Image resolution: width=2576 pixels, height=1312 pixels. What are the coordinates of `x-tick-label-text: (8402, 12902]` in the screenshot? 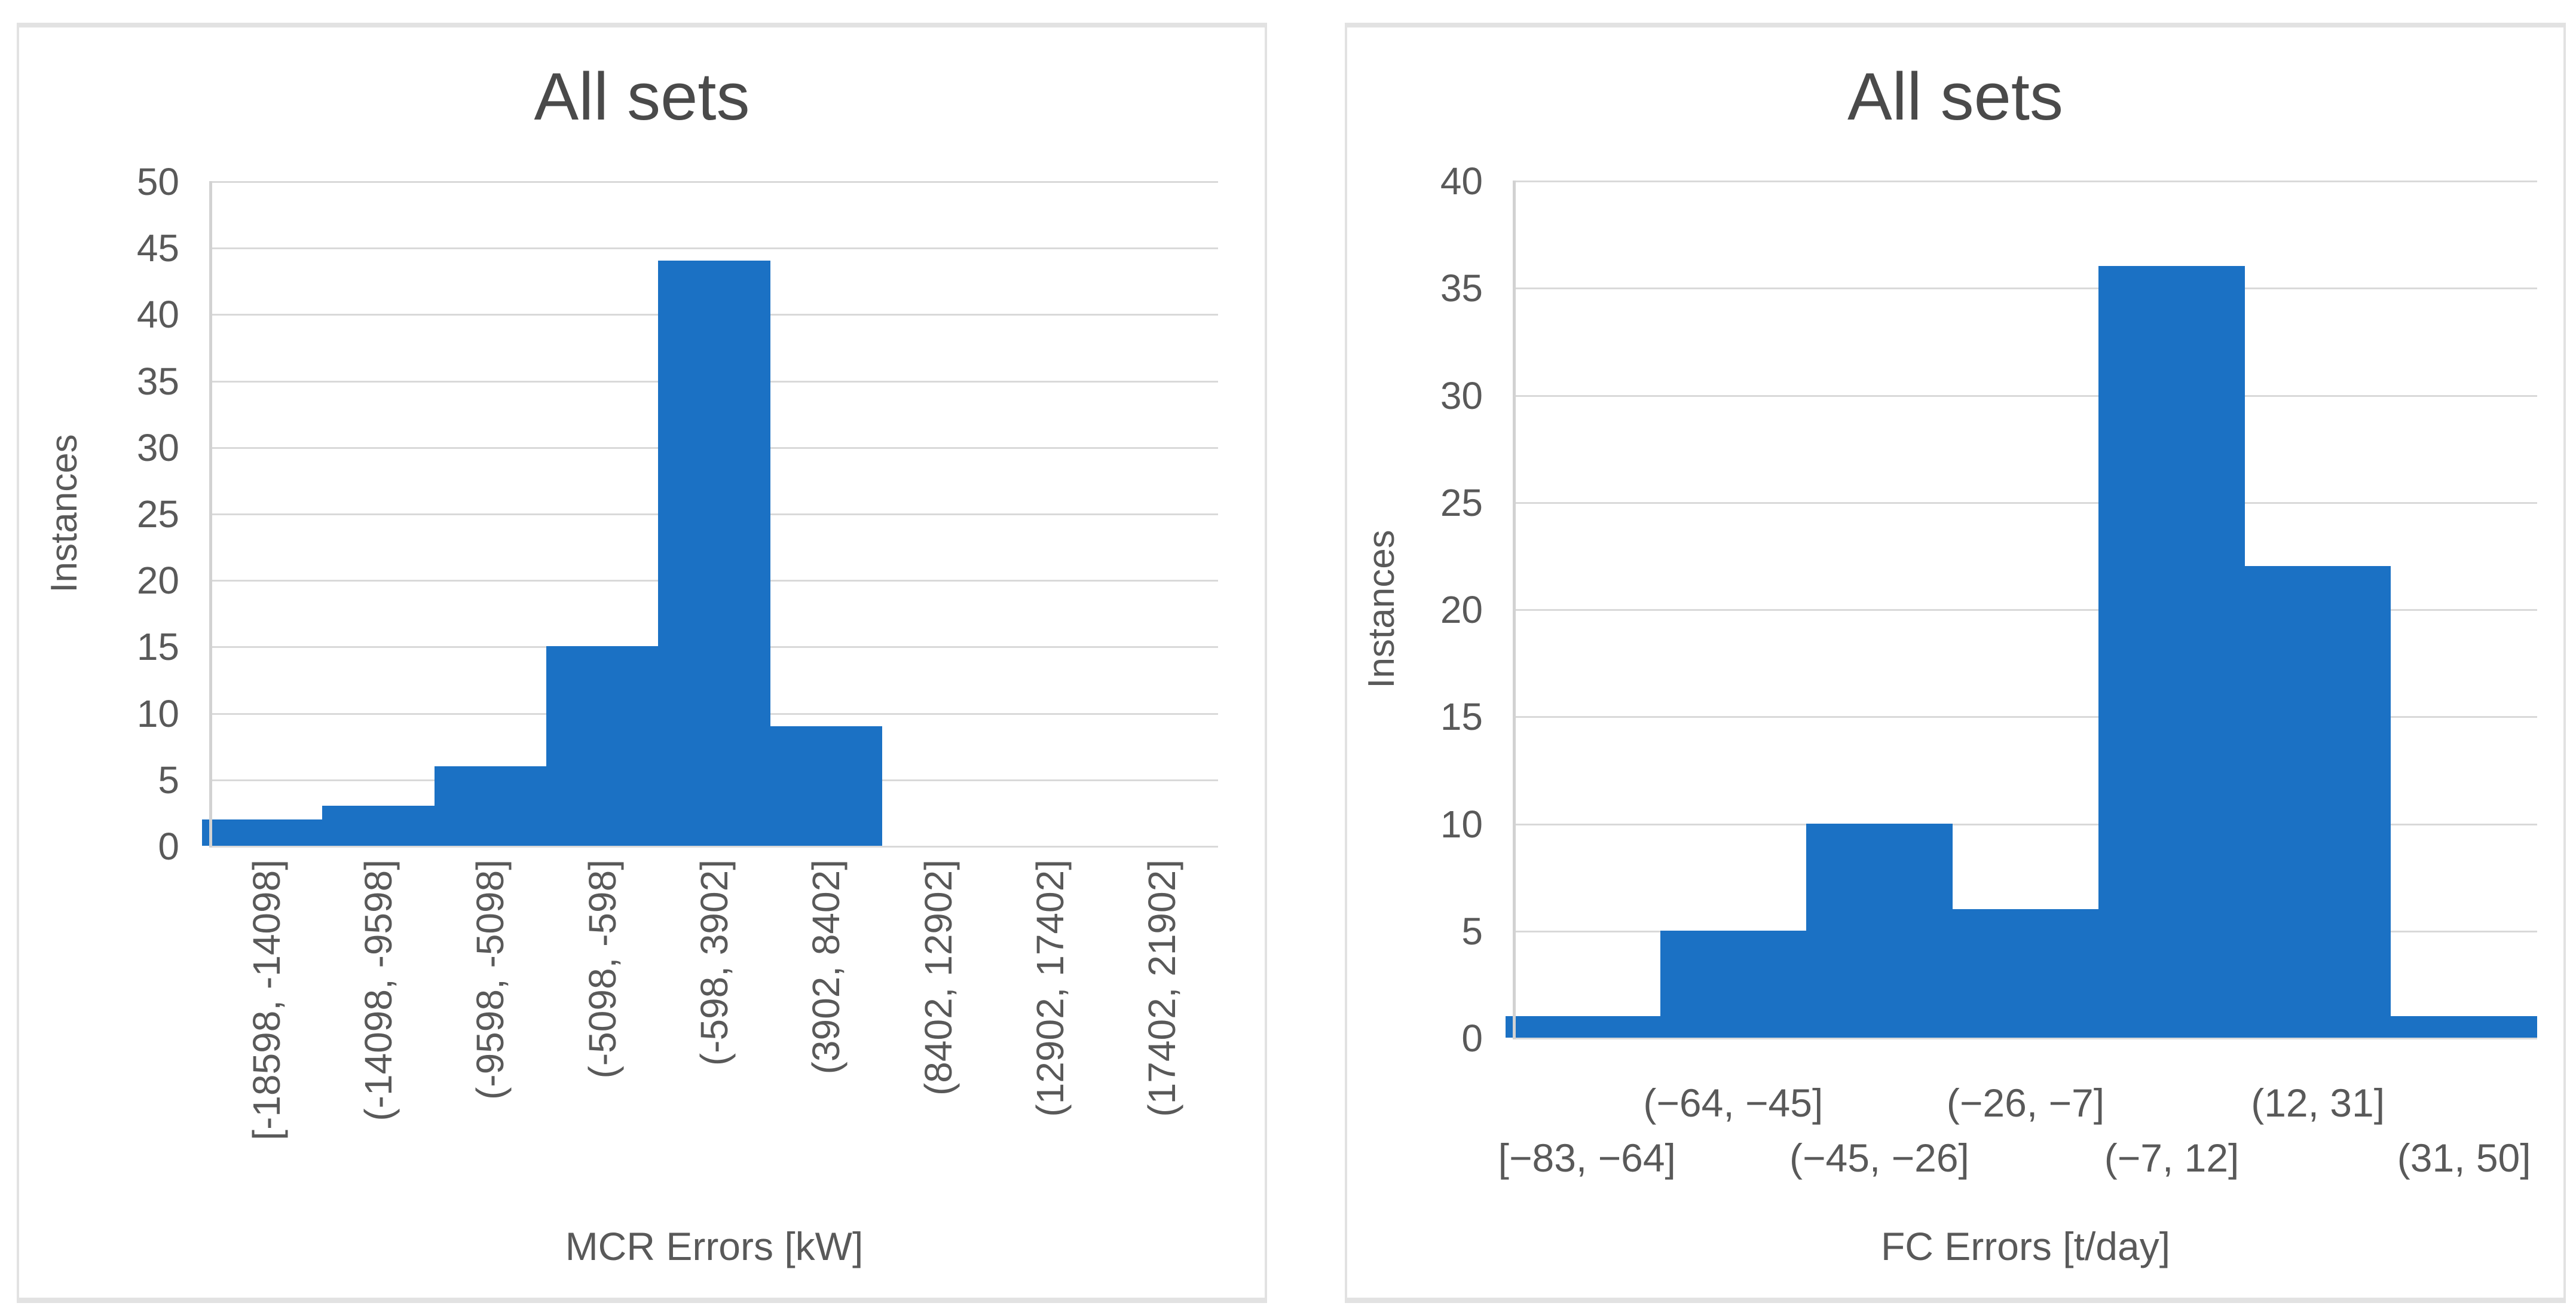 It's located at (938, 978).